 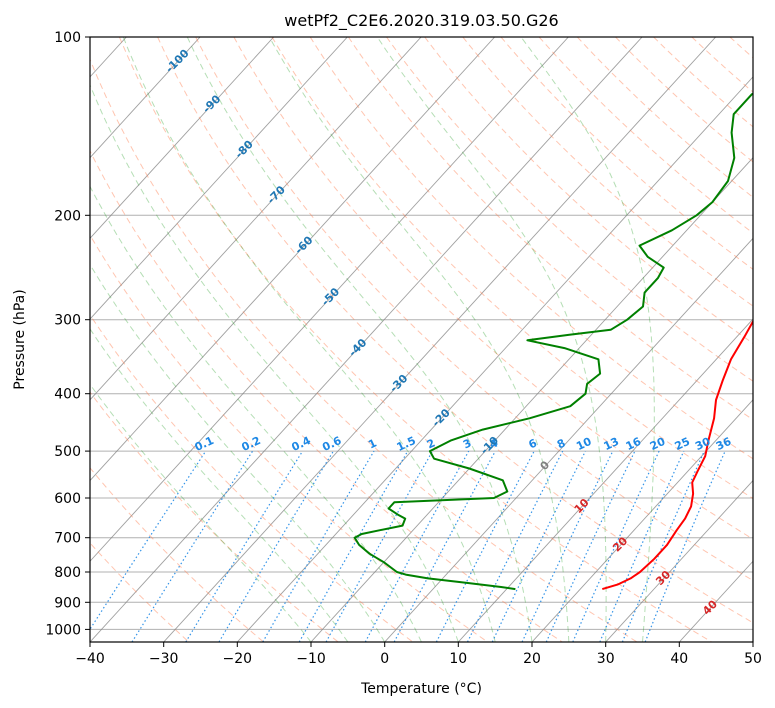 I want to click on y-tick-label: 300, so click(x=67, y=321).